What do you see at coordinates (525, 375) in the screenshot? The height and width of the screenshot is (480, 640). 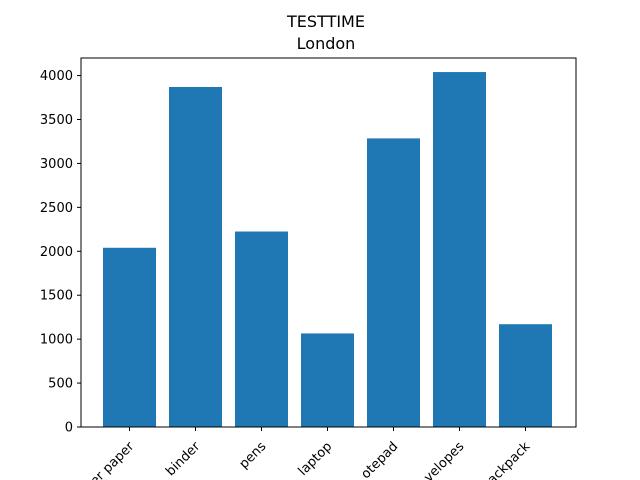 I see `bar-backpack` at bounding box center [525, 375].